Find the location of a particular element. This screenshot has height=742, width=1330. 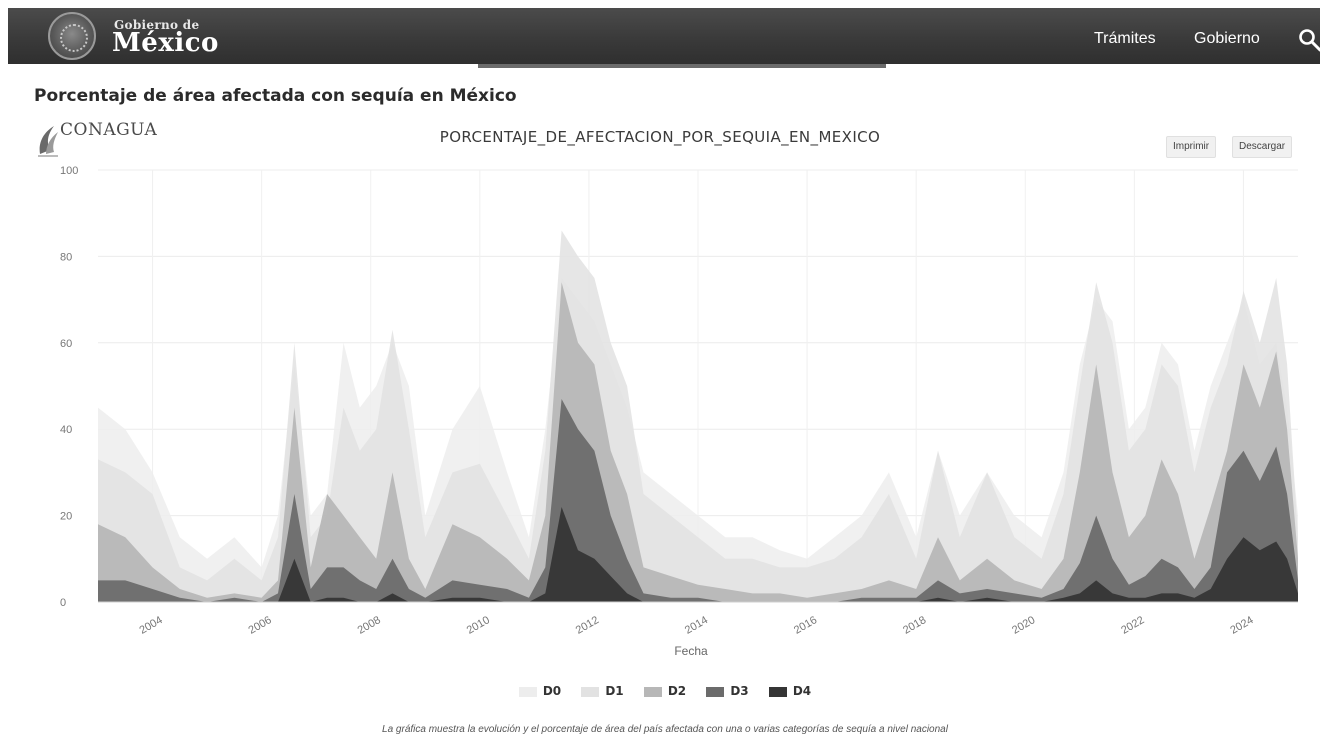

nav-gobierno-link: Gobierno is located at coordinates (1227, 38).